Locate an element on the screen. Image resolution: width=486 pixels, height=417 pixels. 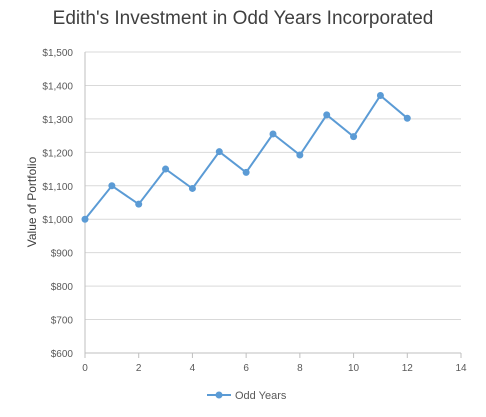
y-tick-label: $700 is located at coordinates (62, 321).